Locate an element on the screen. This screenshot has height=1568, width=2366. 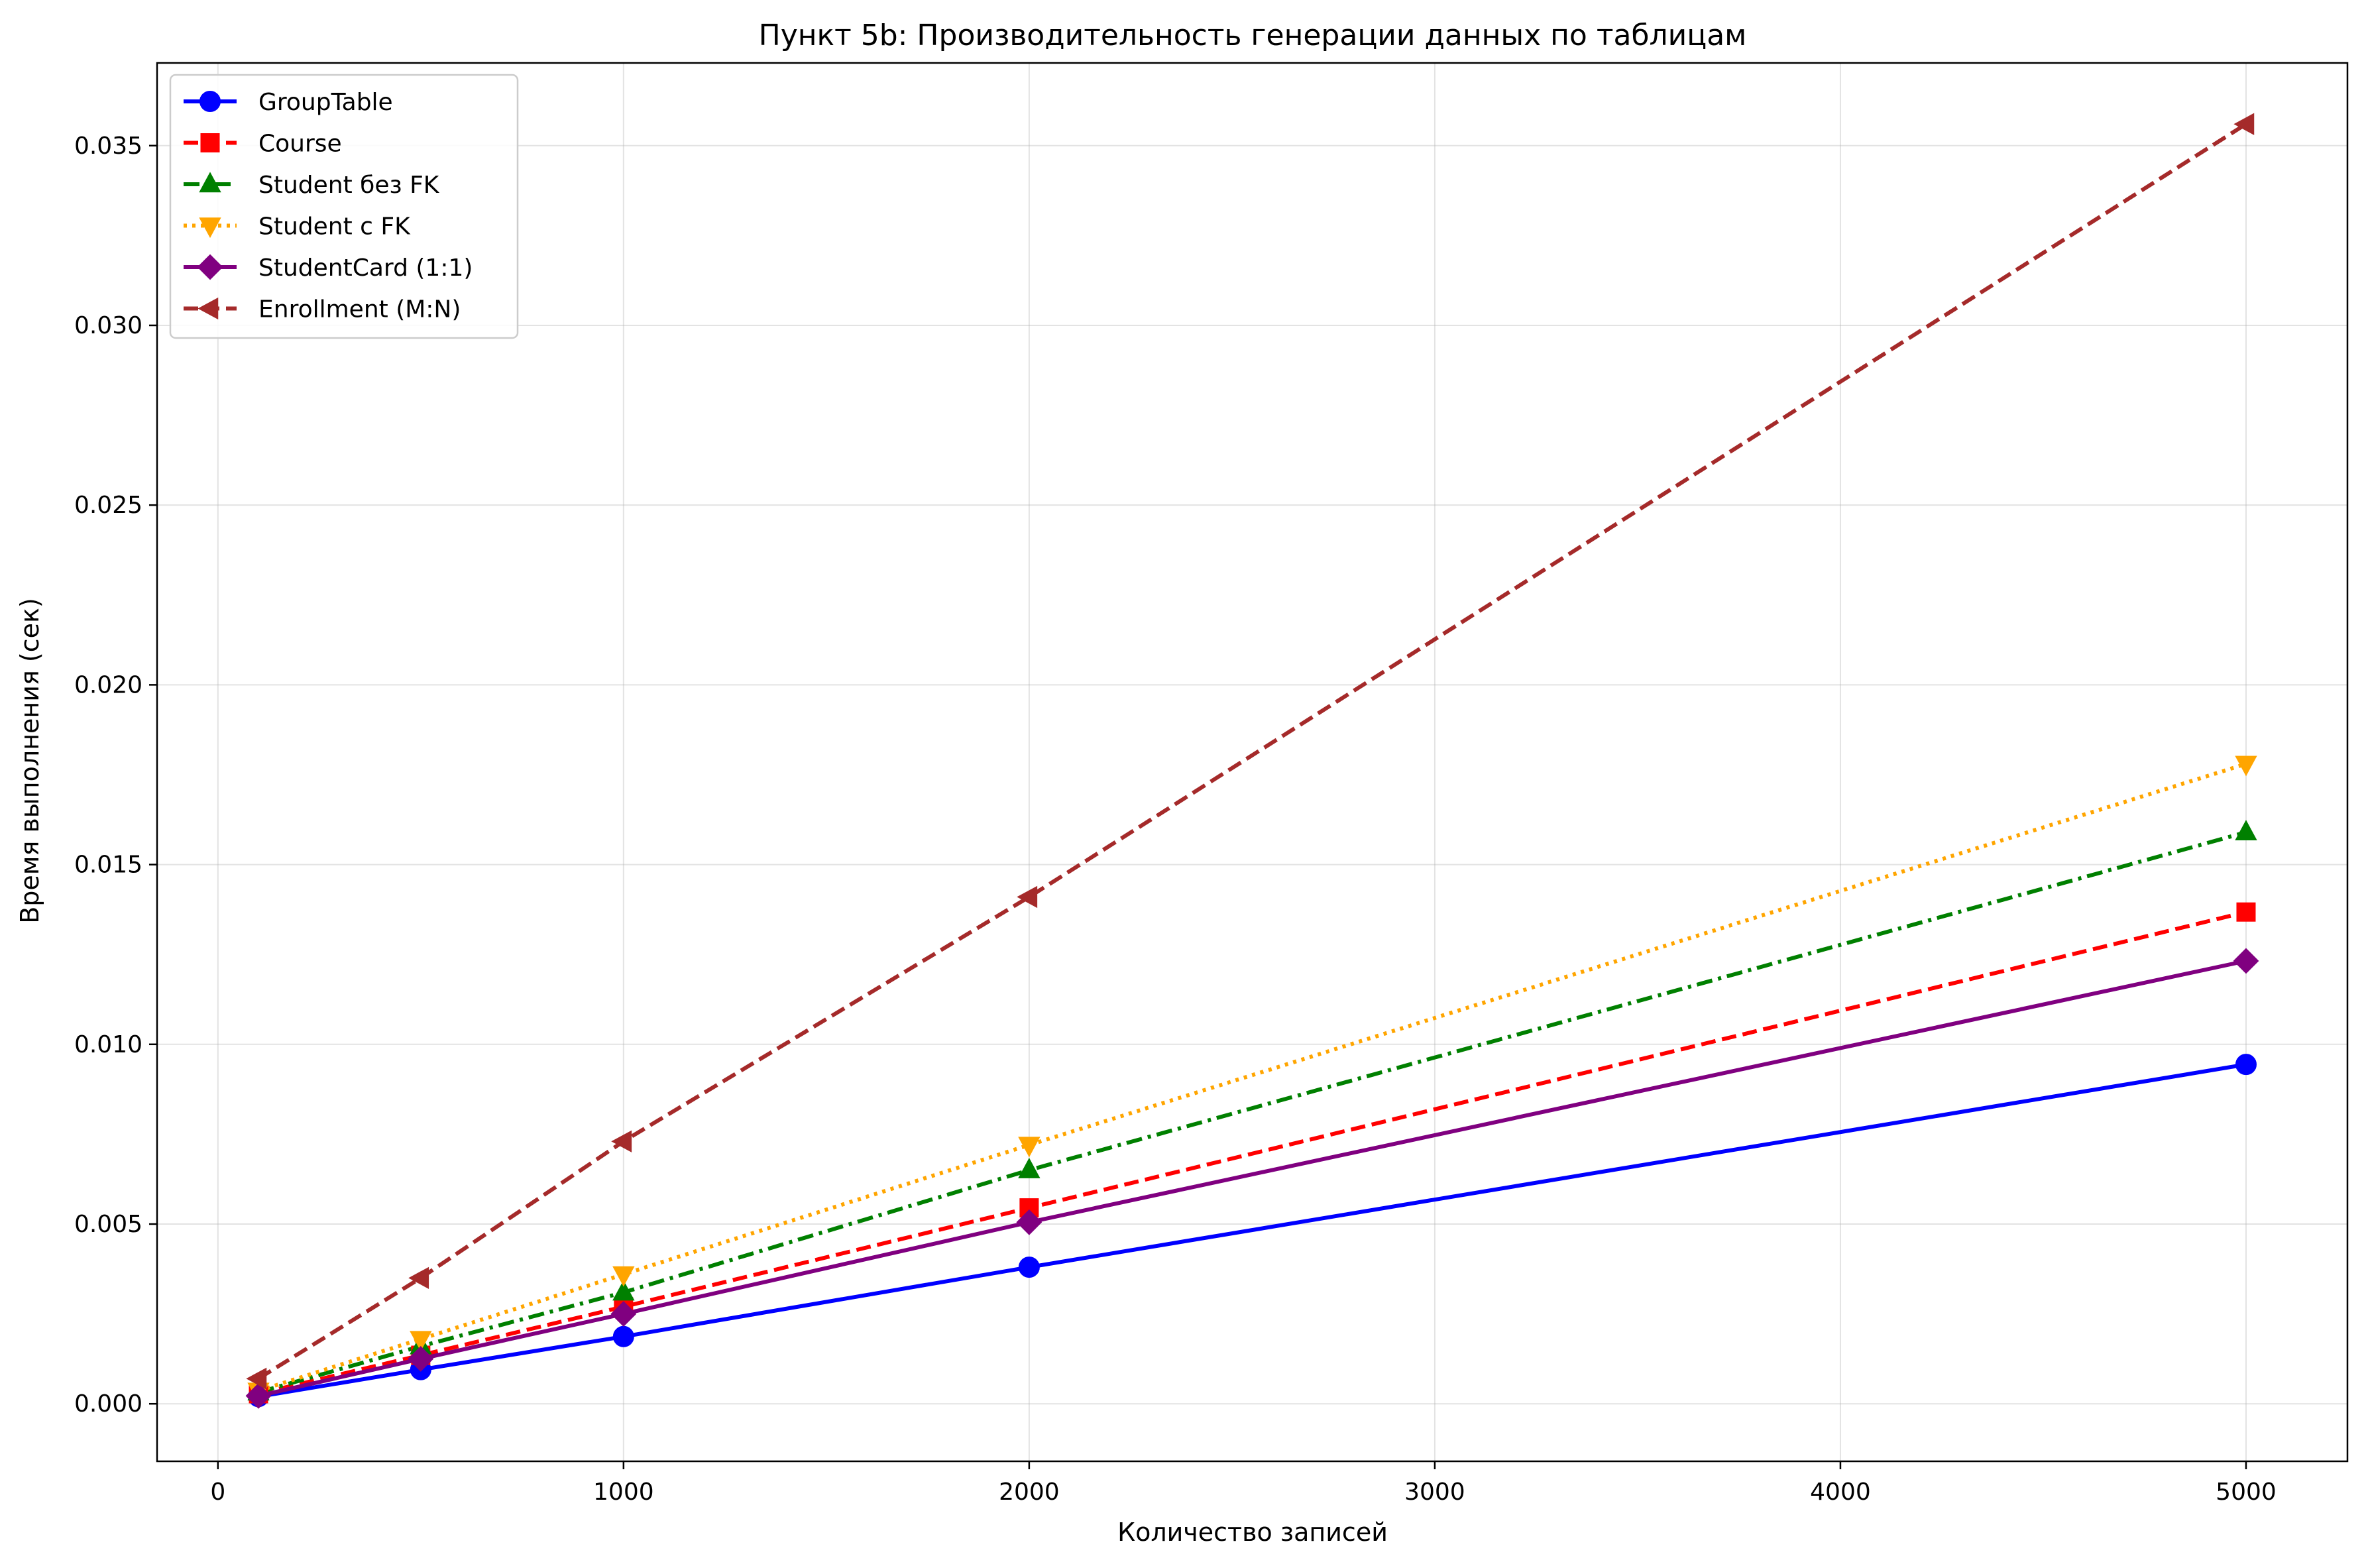
x-tick-label: 4000 is located at coordinates (1840, 1492).